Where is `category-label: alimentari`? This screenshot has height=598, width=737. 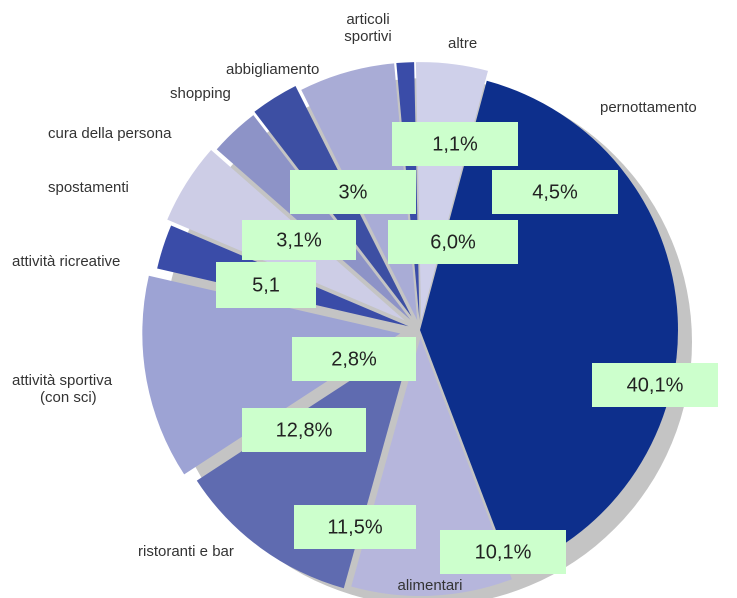
category-label: alimentari is located at coordinates (429, 585).